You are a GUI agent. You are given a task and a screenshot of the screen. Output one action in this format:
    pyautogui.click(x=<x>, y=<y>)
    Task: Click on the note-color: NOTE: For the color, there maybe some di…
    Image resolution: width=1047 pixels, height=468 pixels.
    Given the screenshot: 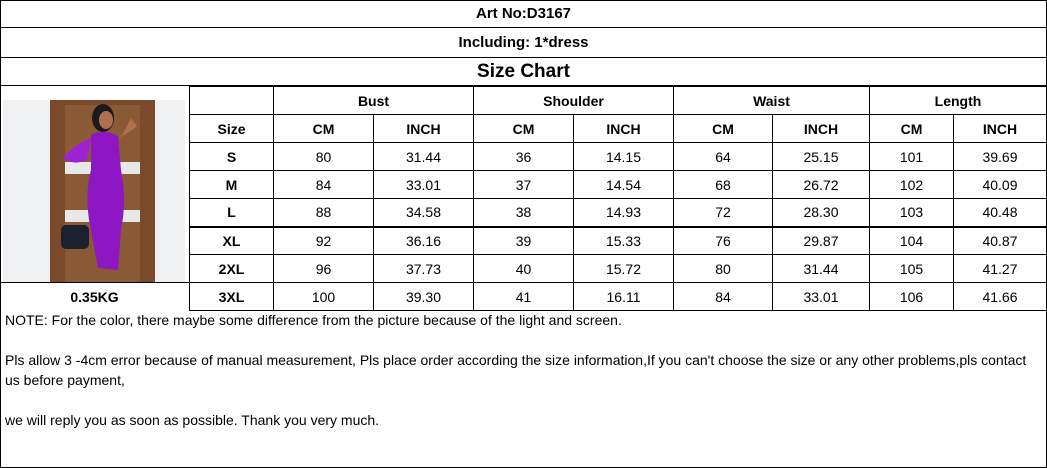 What is the action you would take?
    pyautogui.click(x=313, y=320)
    